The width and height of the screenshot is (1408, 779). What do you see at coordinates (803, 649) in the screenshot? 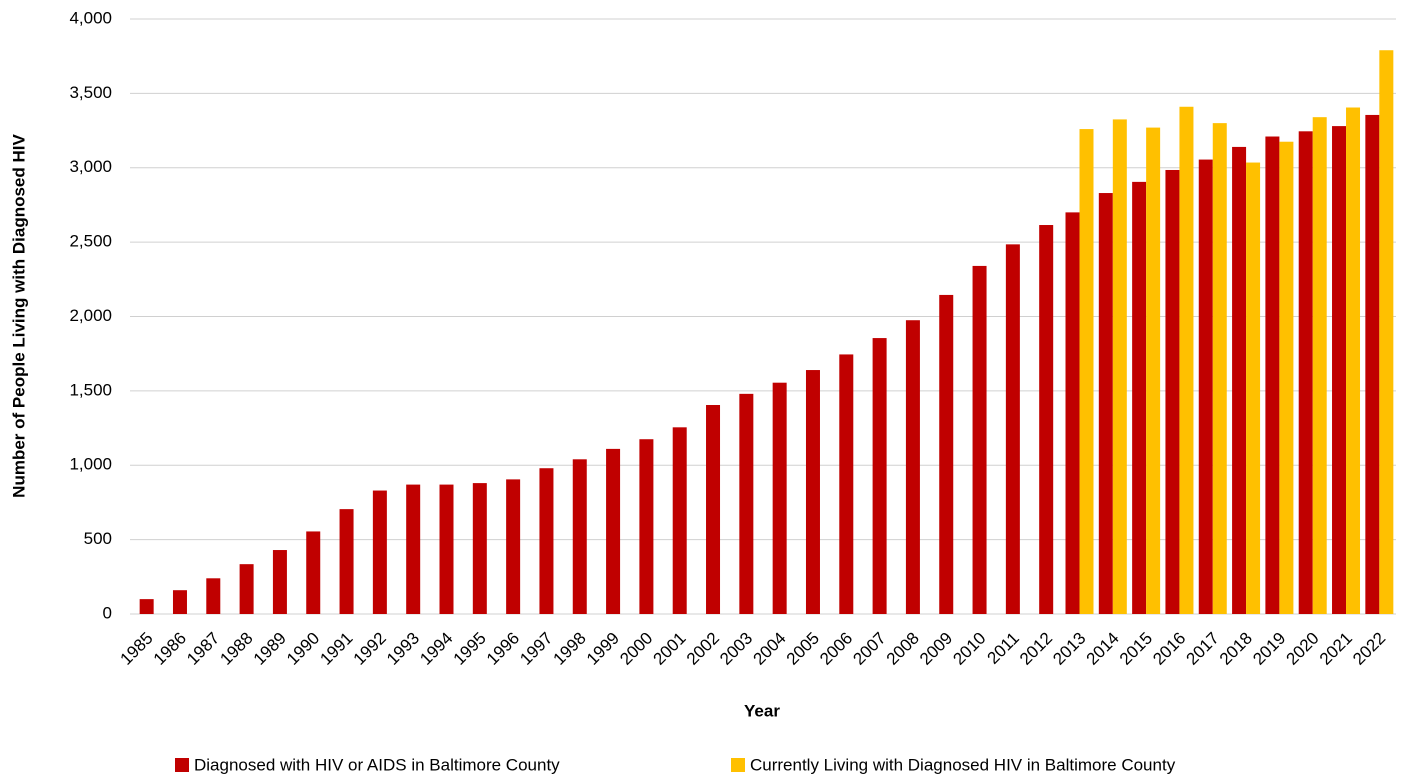
I see `x-tick-label: 2005` at bounding box center [803, 649].